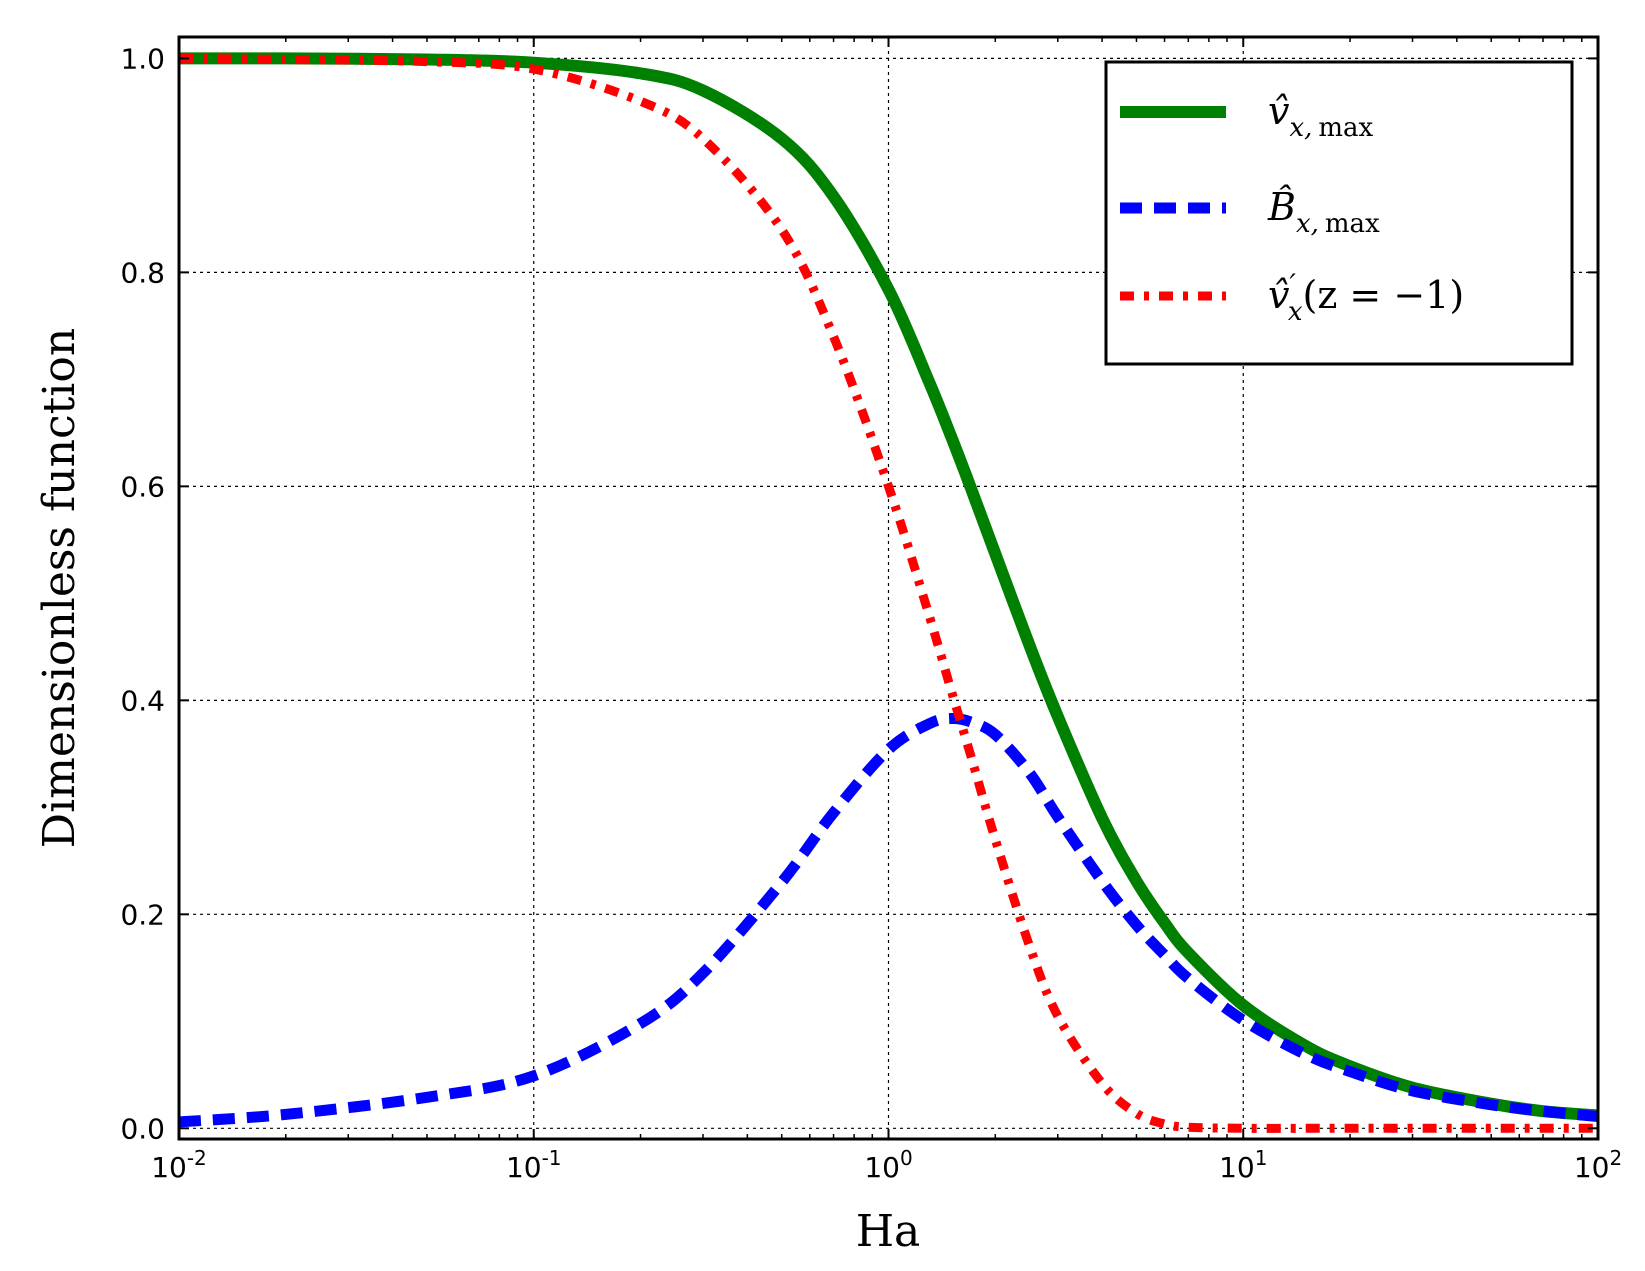  Describe the element at coordinates (1366, 297) in the screenshot. I see `legend-label-v_x_prime_z_minus_1: v̂′ x(z = −1)` at that location.